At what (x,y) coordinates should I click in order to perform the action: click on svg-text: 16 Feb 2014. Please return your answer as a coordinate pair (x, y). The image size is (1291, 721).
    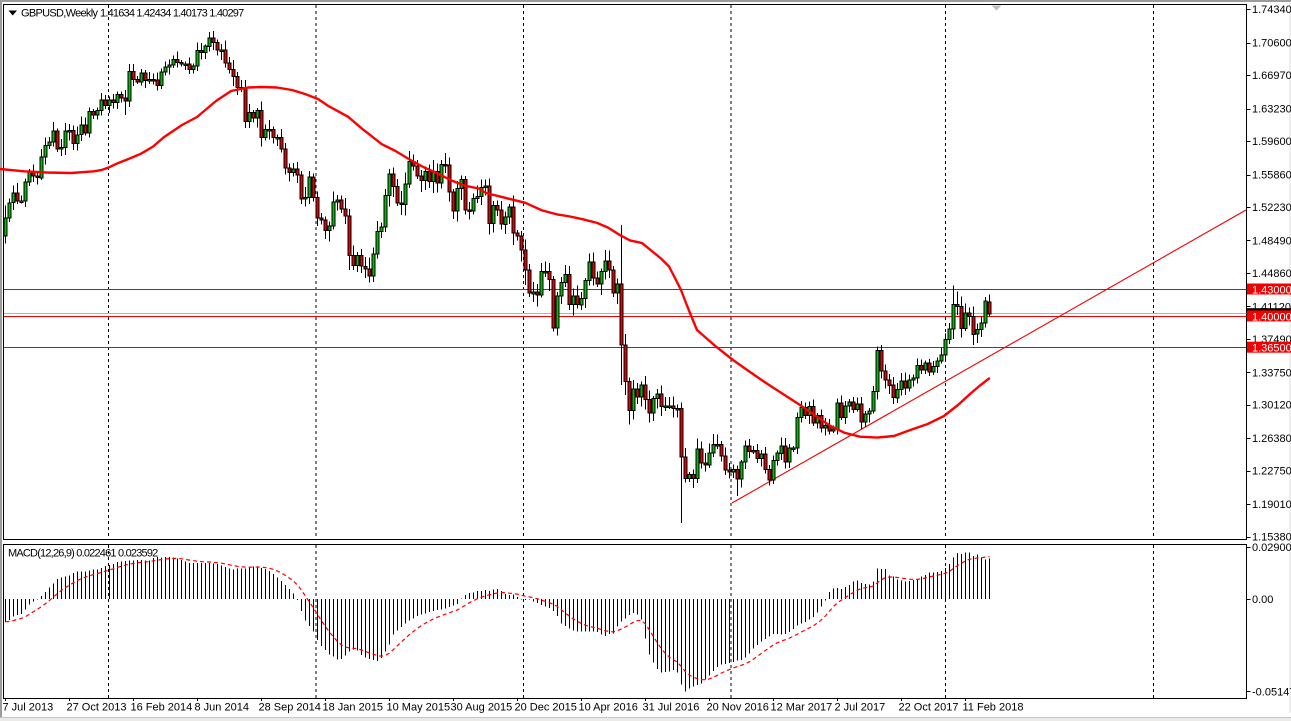
    Looking at the image, I should click on (162, 708).